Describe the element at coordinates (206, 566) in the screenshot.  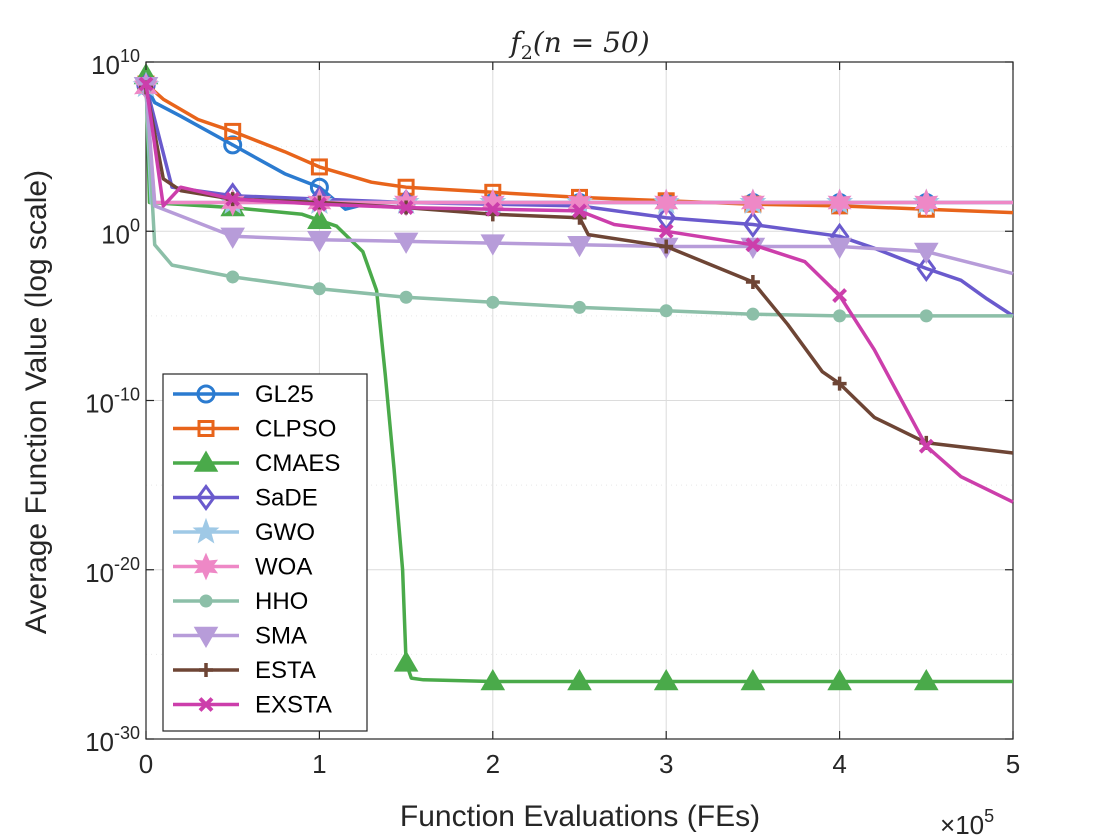
I see `legend-marker-woa` at that location.